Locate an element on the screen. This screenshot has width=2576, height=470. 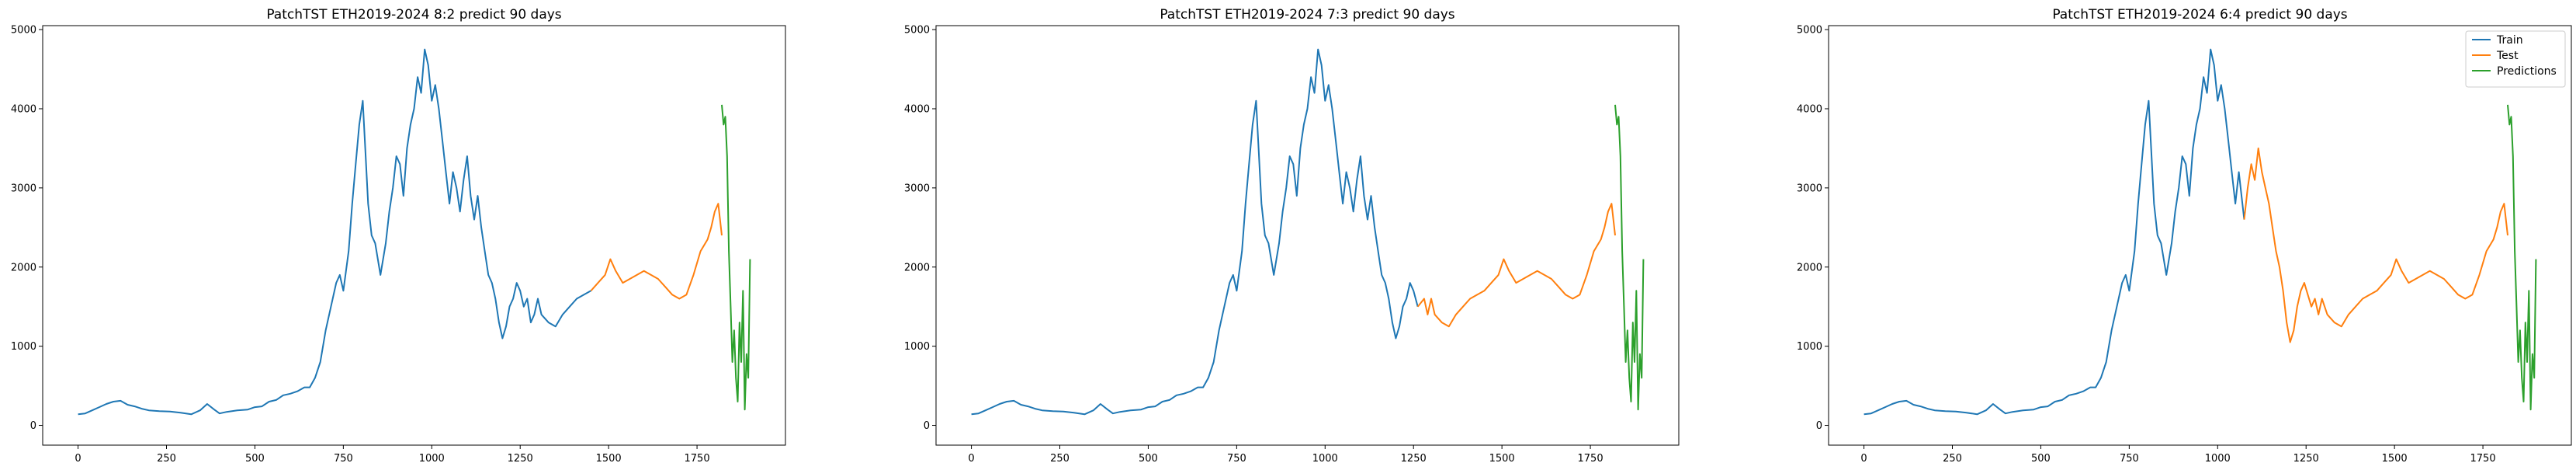
legend-box is located at coordinates (2515, 59).